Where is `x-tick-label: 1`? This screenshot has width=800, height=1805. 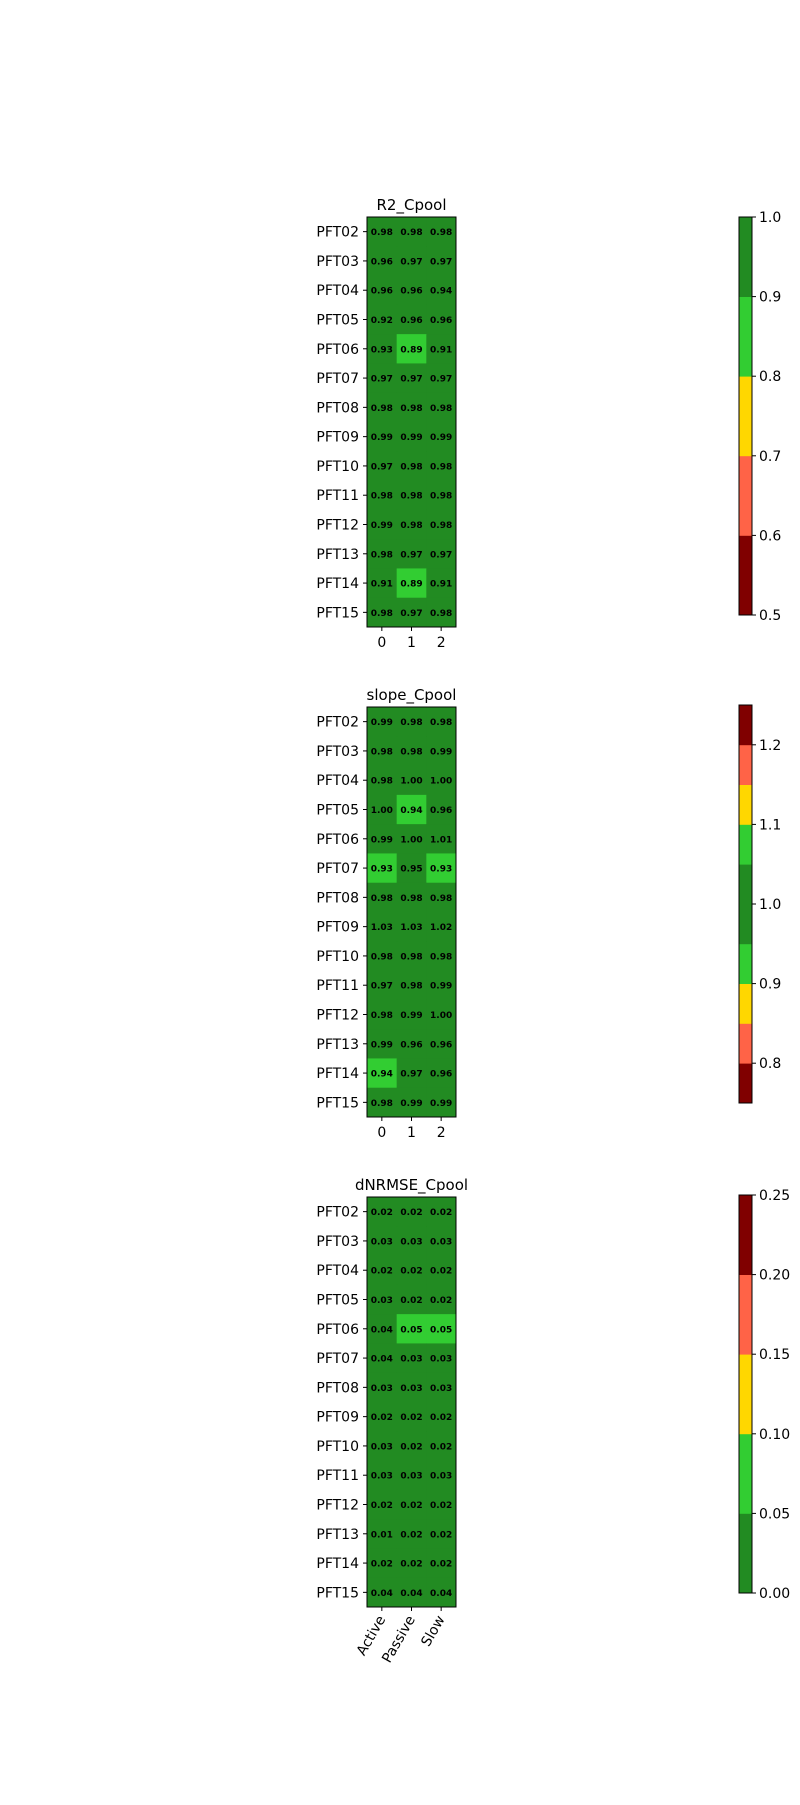
x-tick-label: 1 is located at coordinates (411, 1133).